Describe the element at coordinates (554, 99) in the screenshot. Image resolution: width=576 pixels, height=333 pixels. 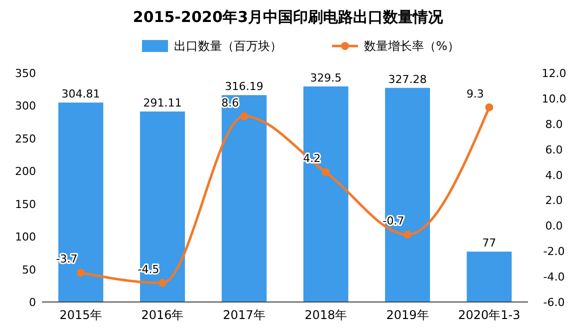
I see `y2-tick-label: 10.0` at that location.